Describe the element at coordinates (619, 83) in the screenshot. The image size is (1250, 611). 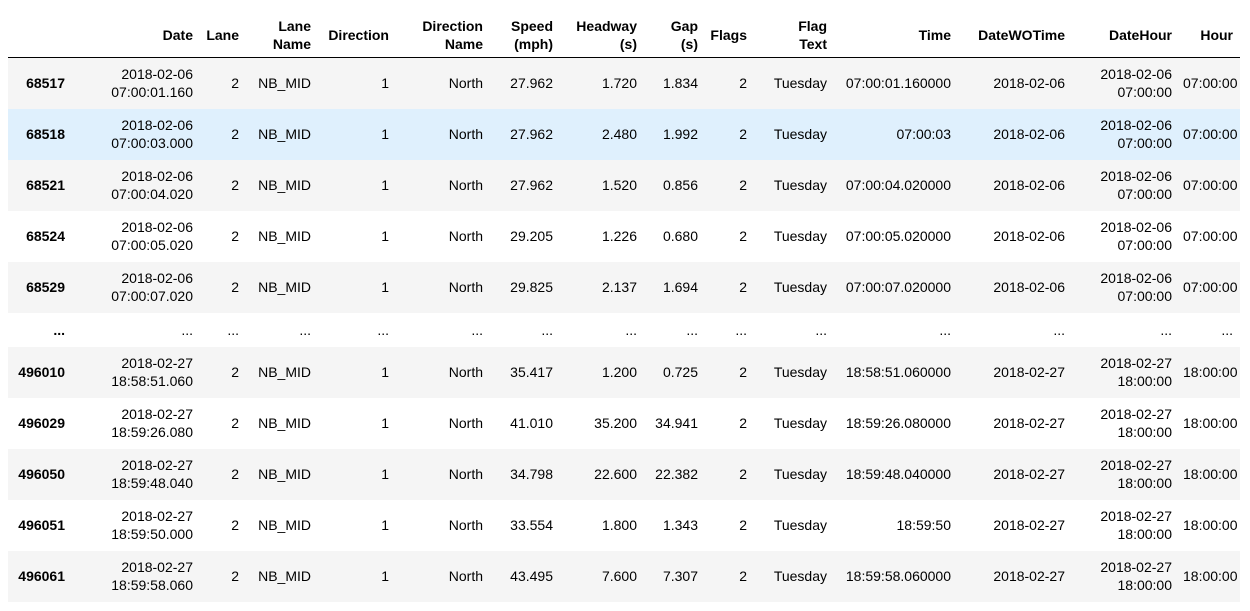
I see `cell-headway: 1.720` at that location.